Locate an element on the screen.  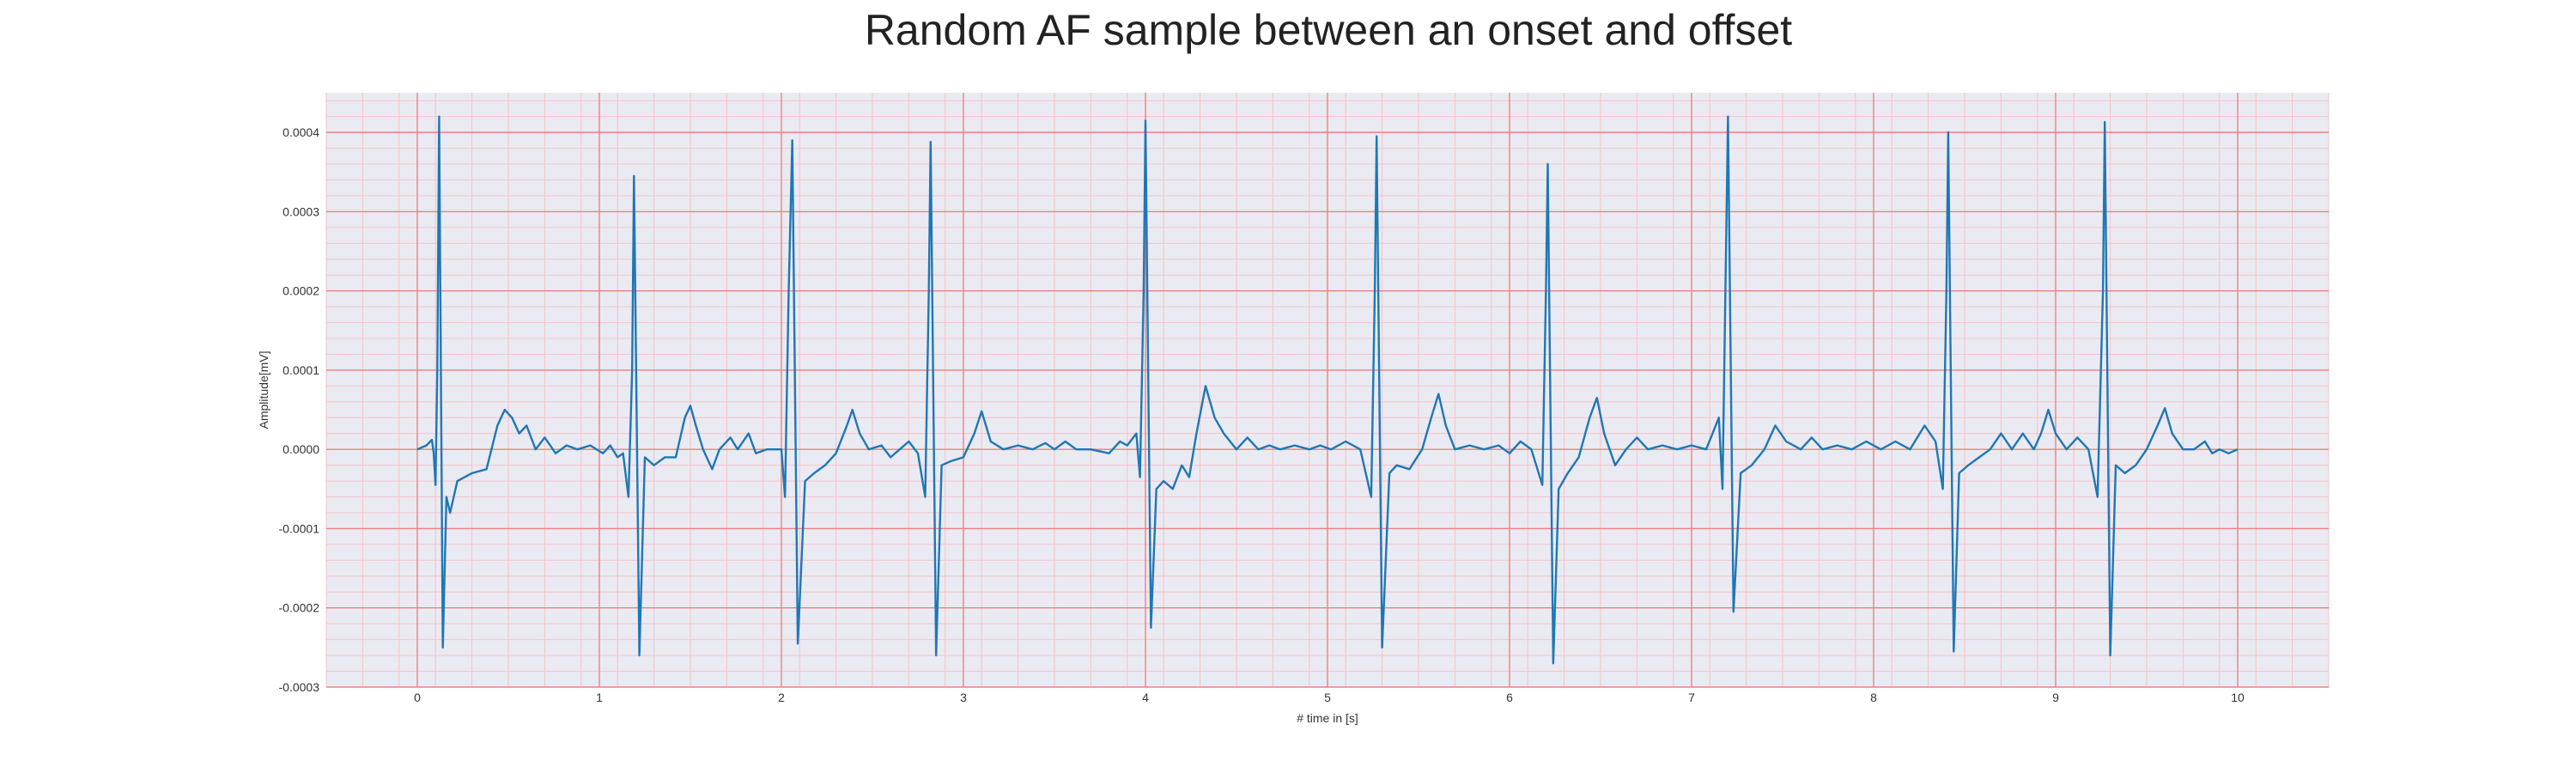
x-tick-label: 4 is located at coordinates (1145, 697).